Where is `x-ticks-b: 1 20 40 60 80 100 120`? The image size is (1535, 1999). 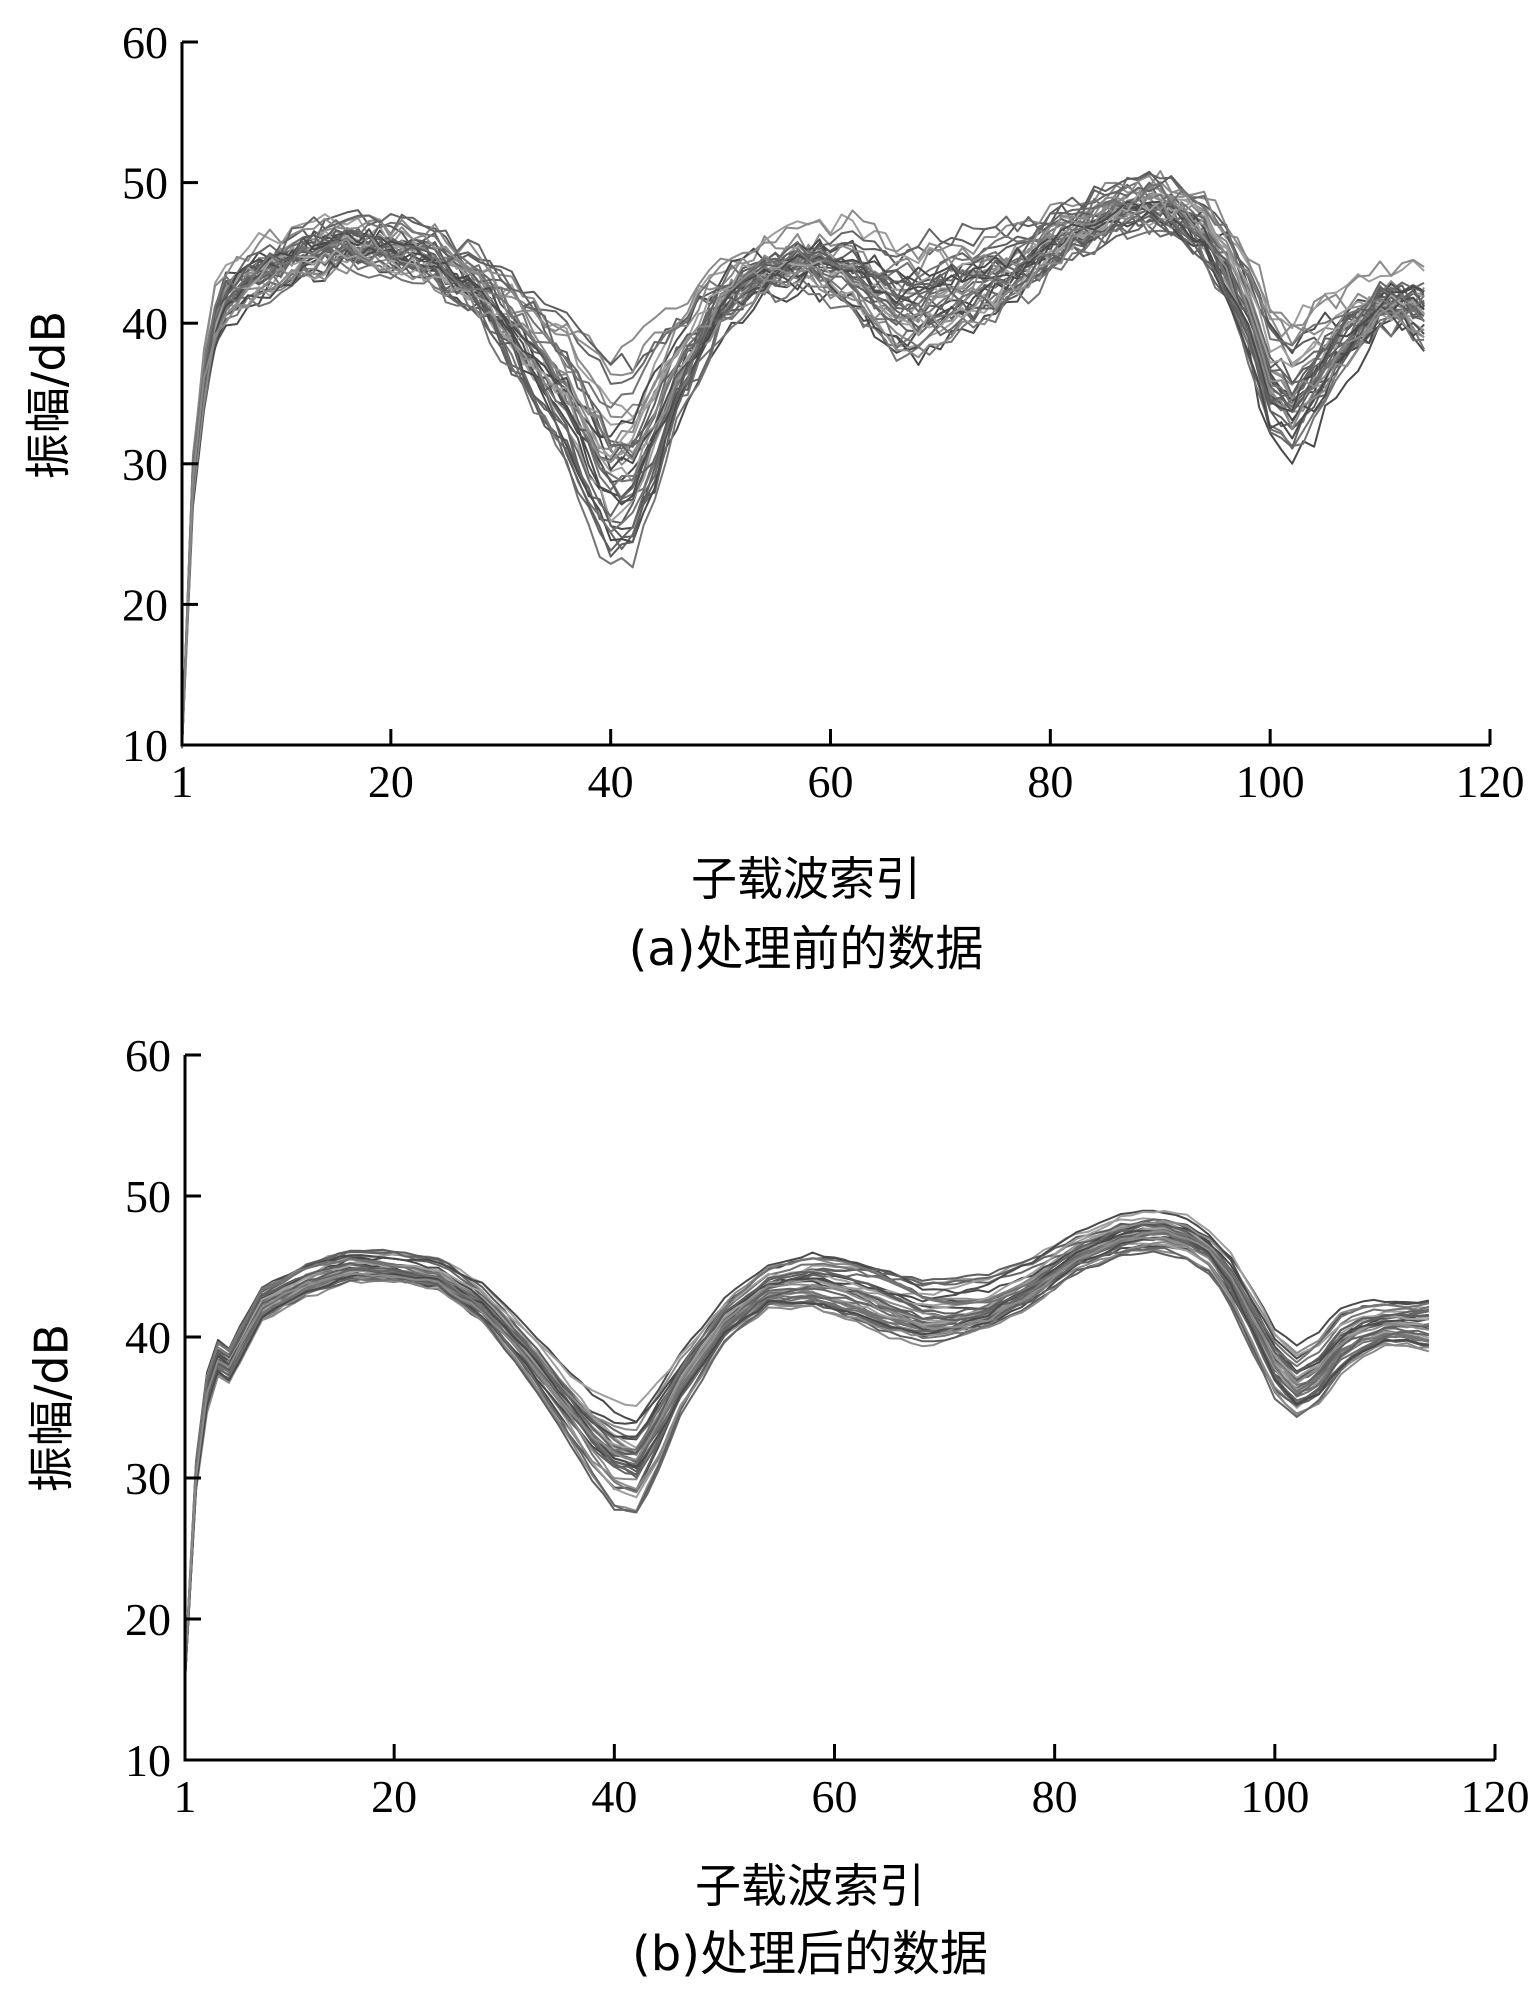 x-ticks-b: 1 20 40 60 80 100 120 is located at coordinates (852, 1783).